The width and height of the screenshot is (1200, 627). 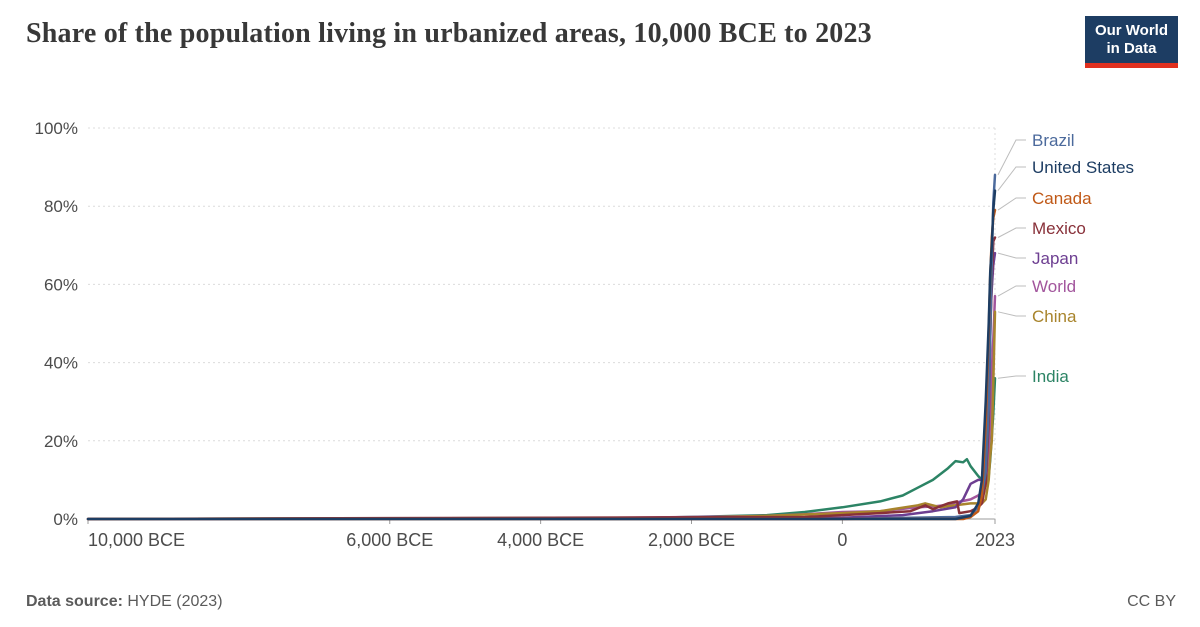 What do you see at coordinates (1053, 140) in the screenshot?
I see `series-label-brazil: Brazil` at bounding box center [1053, 140].